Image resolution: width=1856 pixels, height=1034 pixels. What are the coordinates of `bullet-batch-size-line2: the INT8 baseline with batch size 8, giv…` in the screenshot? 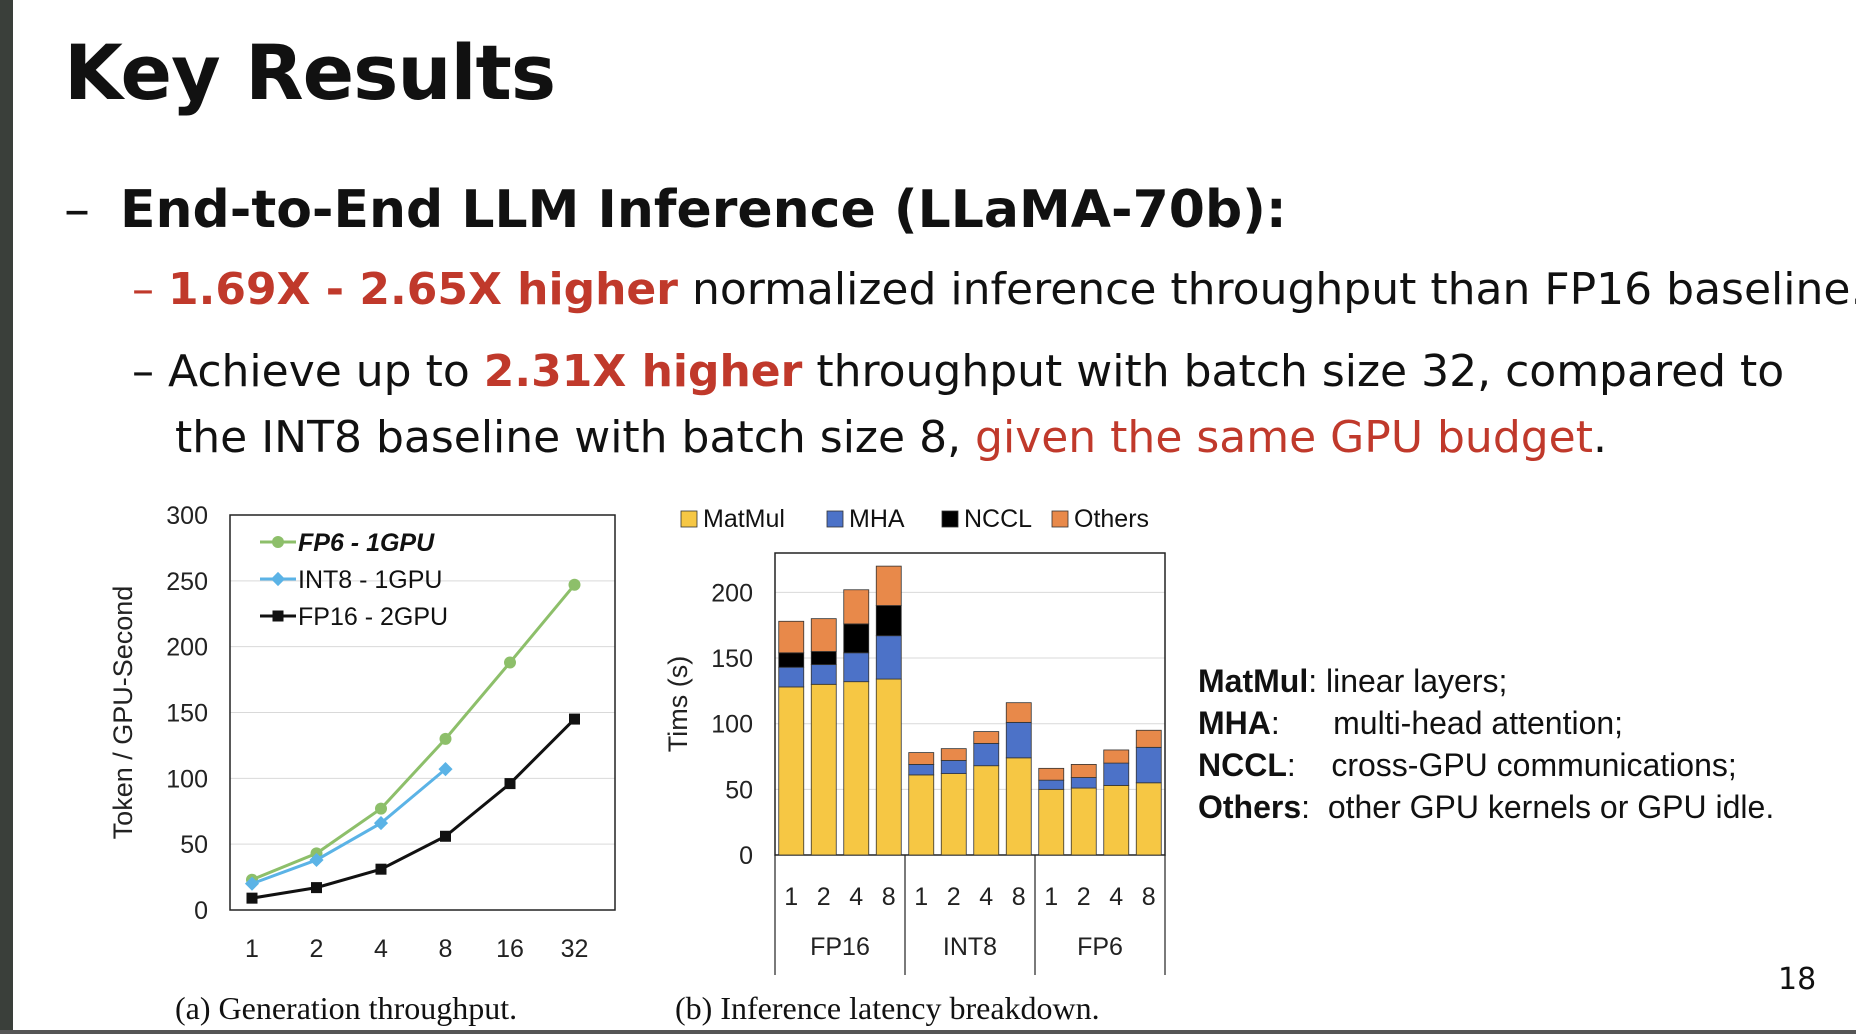 It's located at (891, 437).